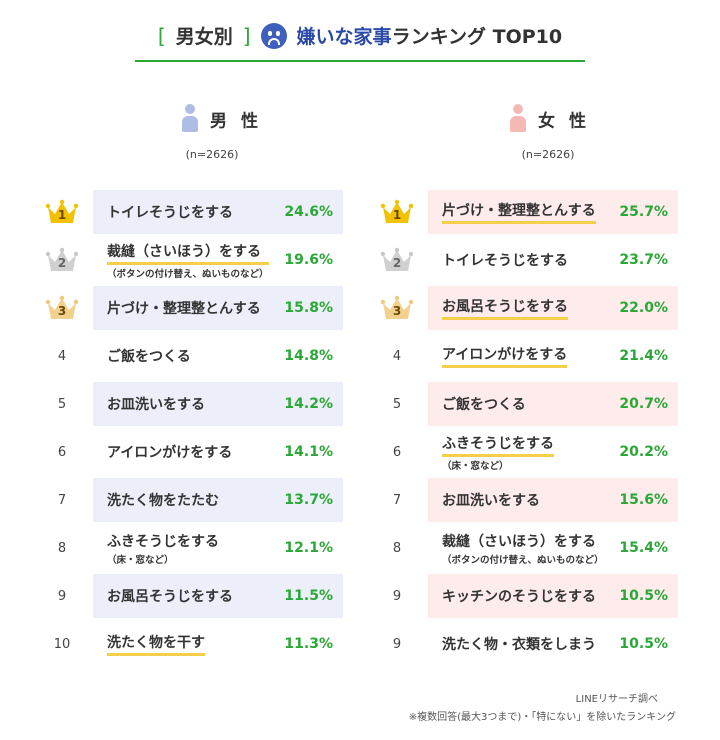 The width and height of the screenshot is (720, 740). I want to click on percentage-value: 25.7%, so click(643, 212).